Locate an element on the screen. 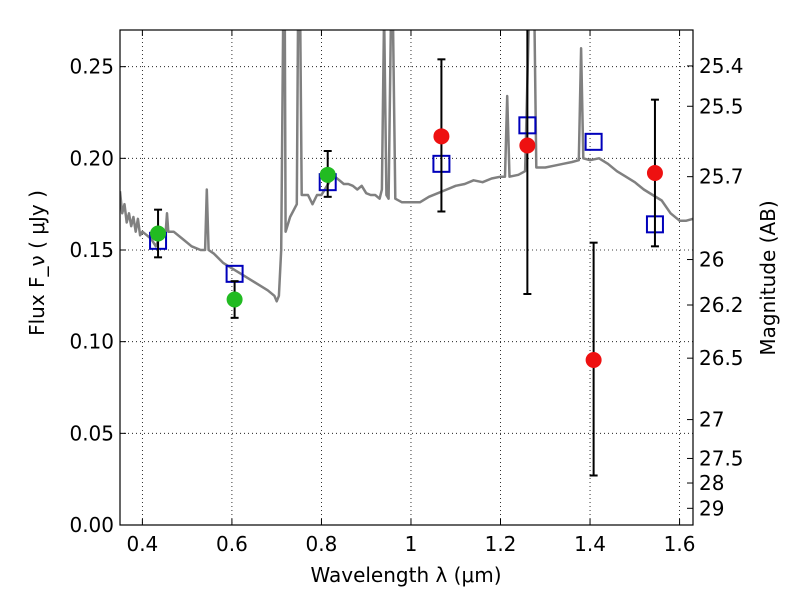 The height and width of the screenshot is (600, 800). x-tick-label: 0.6 is located at coordinates (232, 544).